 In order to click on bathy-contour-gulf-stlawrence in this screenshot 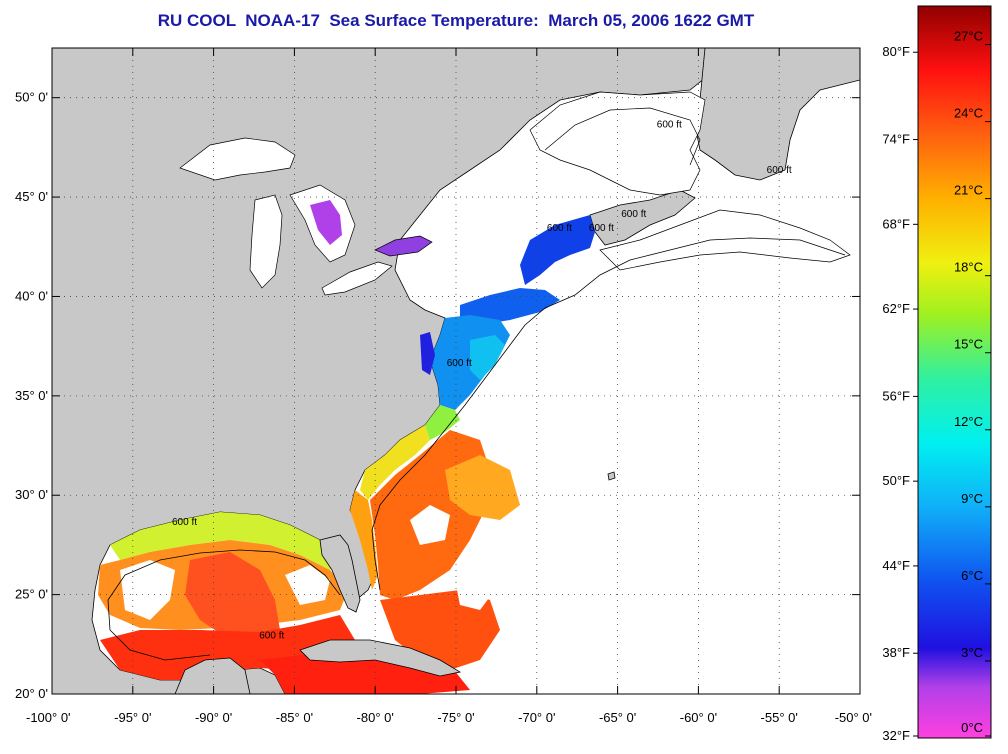, I will do `click(622, 136)`.